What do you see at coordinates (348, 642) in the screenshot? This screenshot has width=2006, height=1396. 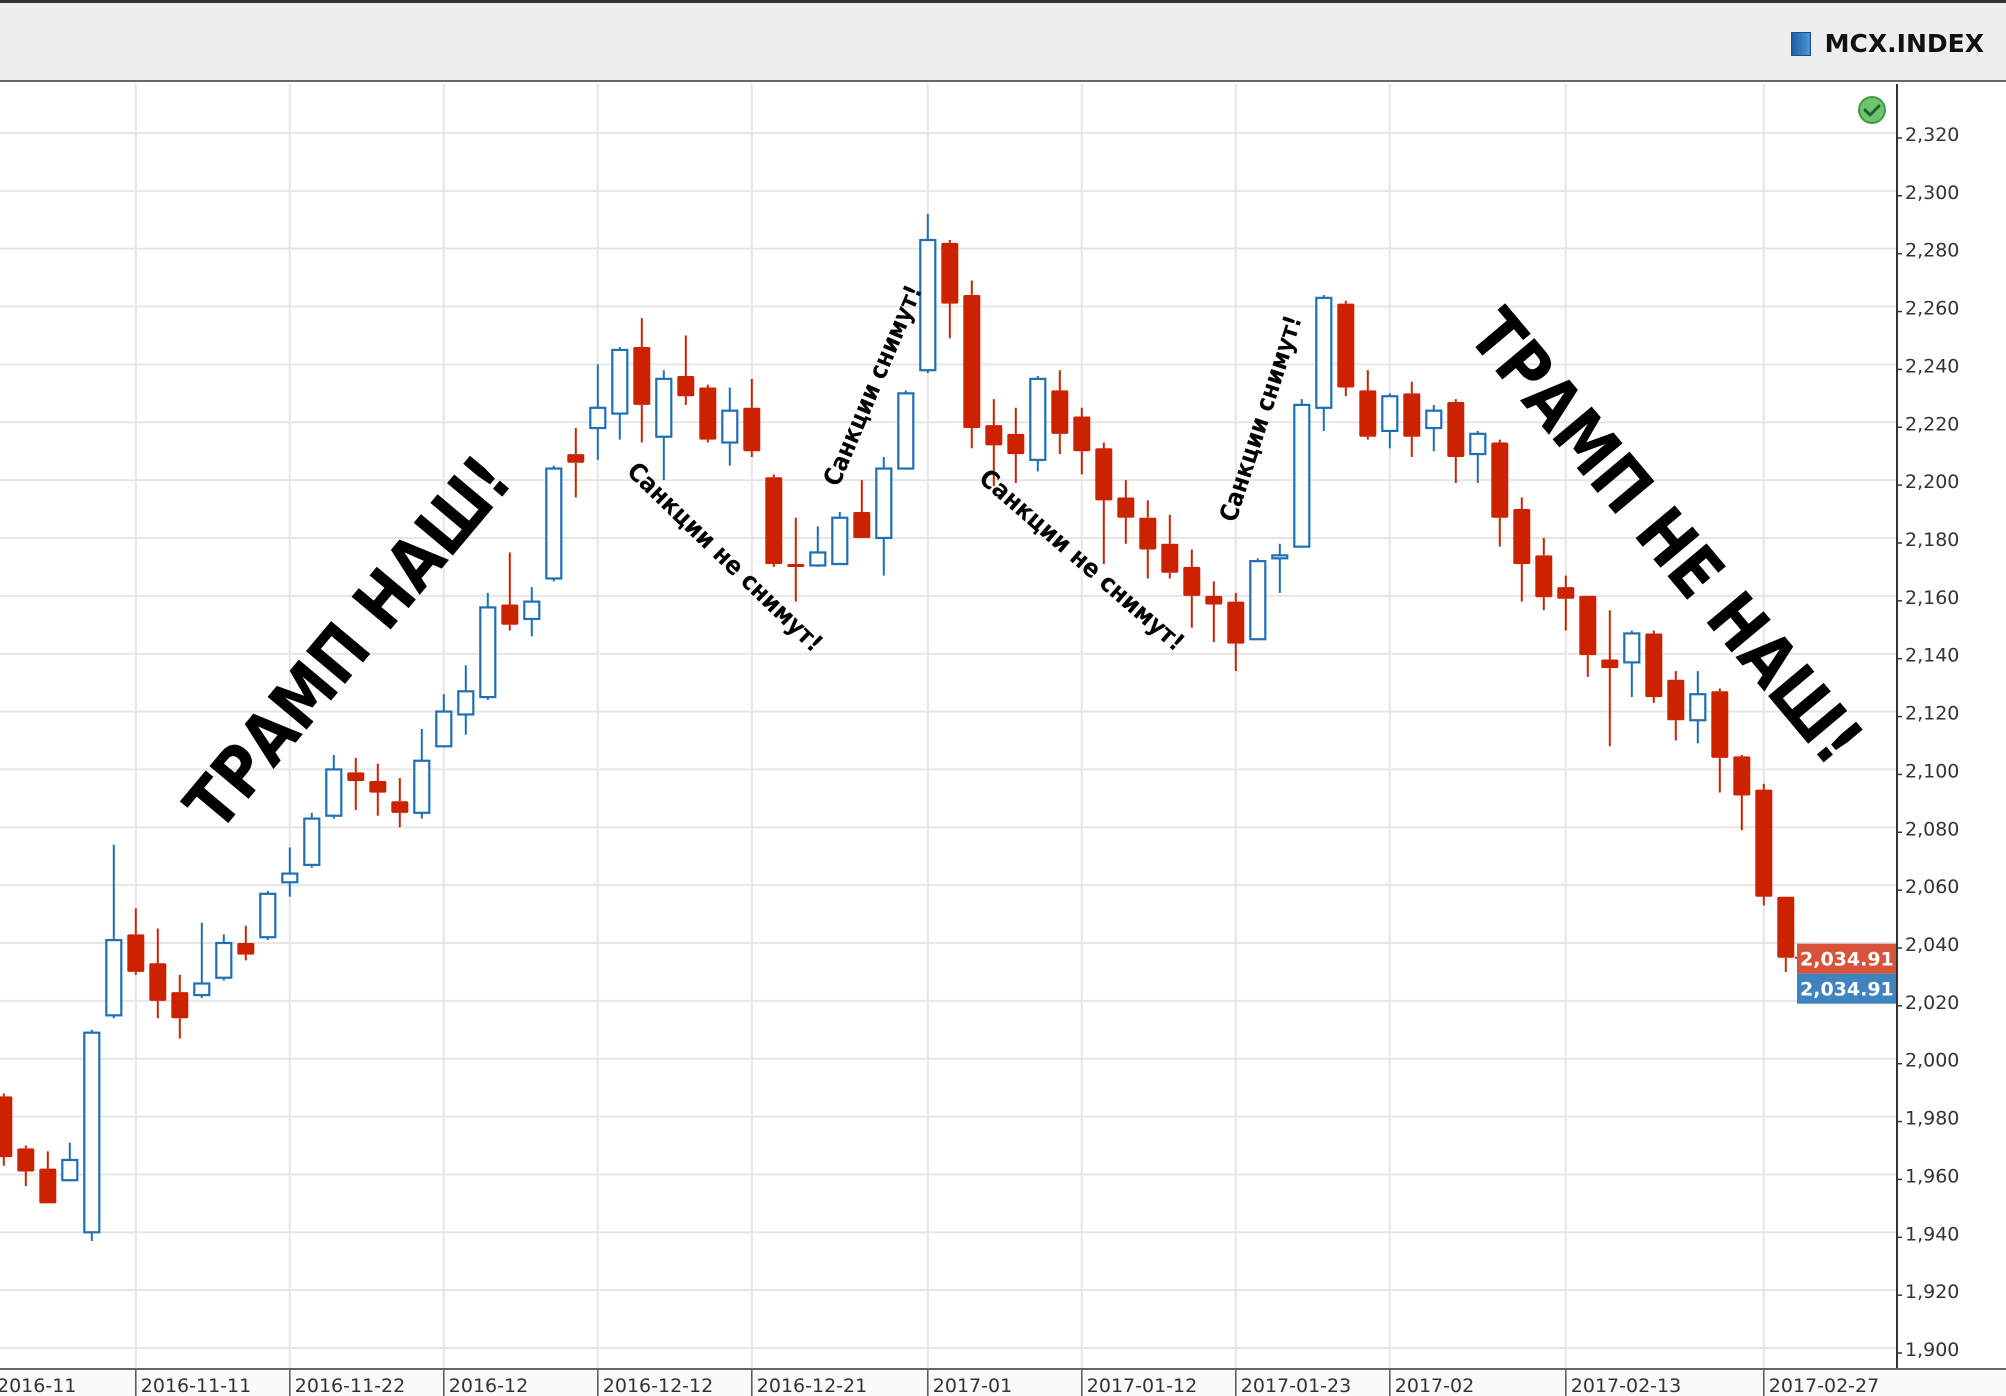 I see `annotation-trump-ours: ТРАМП НАШ!` at bounding box center [348, 642].